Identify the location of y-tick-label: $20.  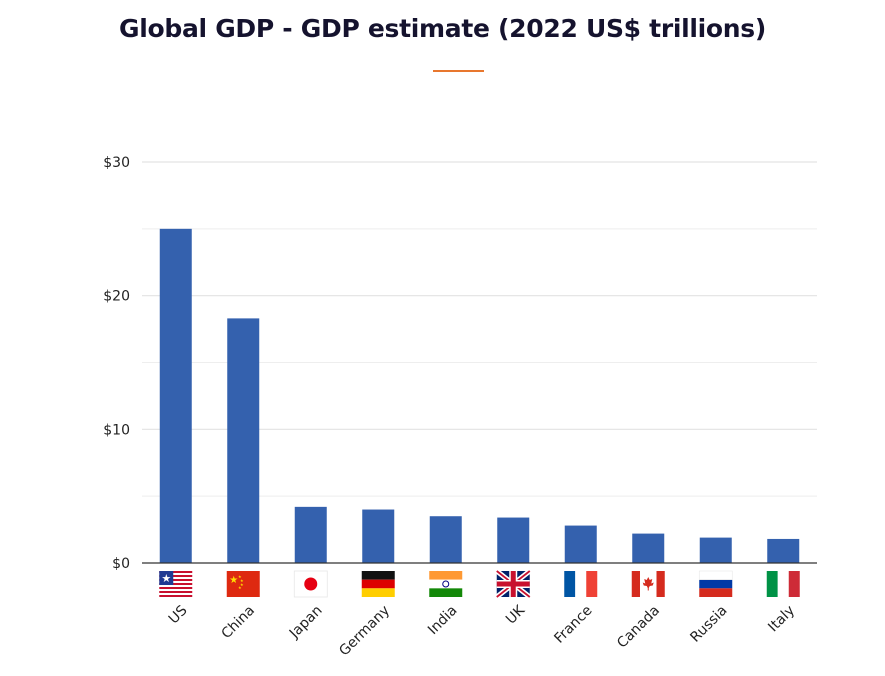
(116, 297).